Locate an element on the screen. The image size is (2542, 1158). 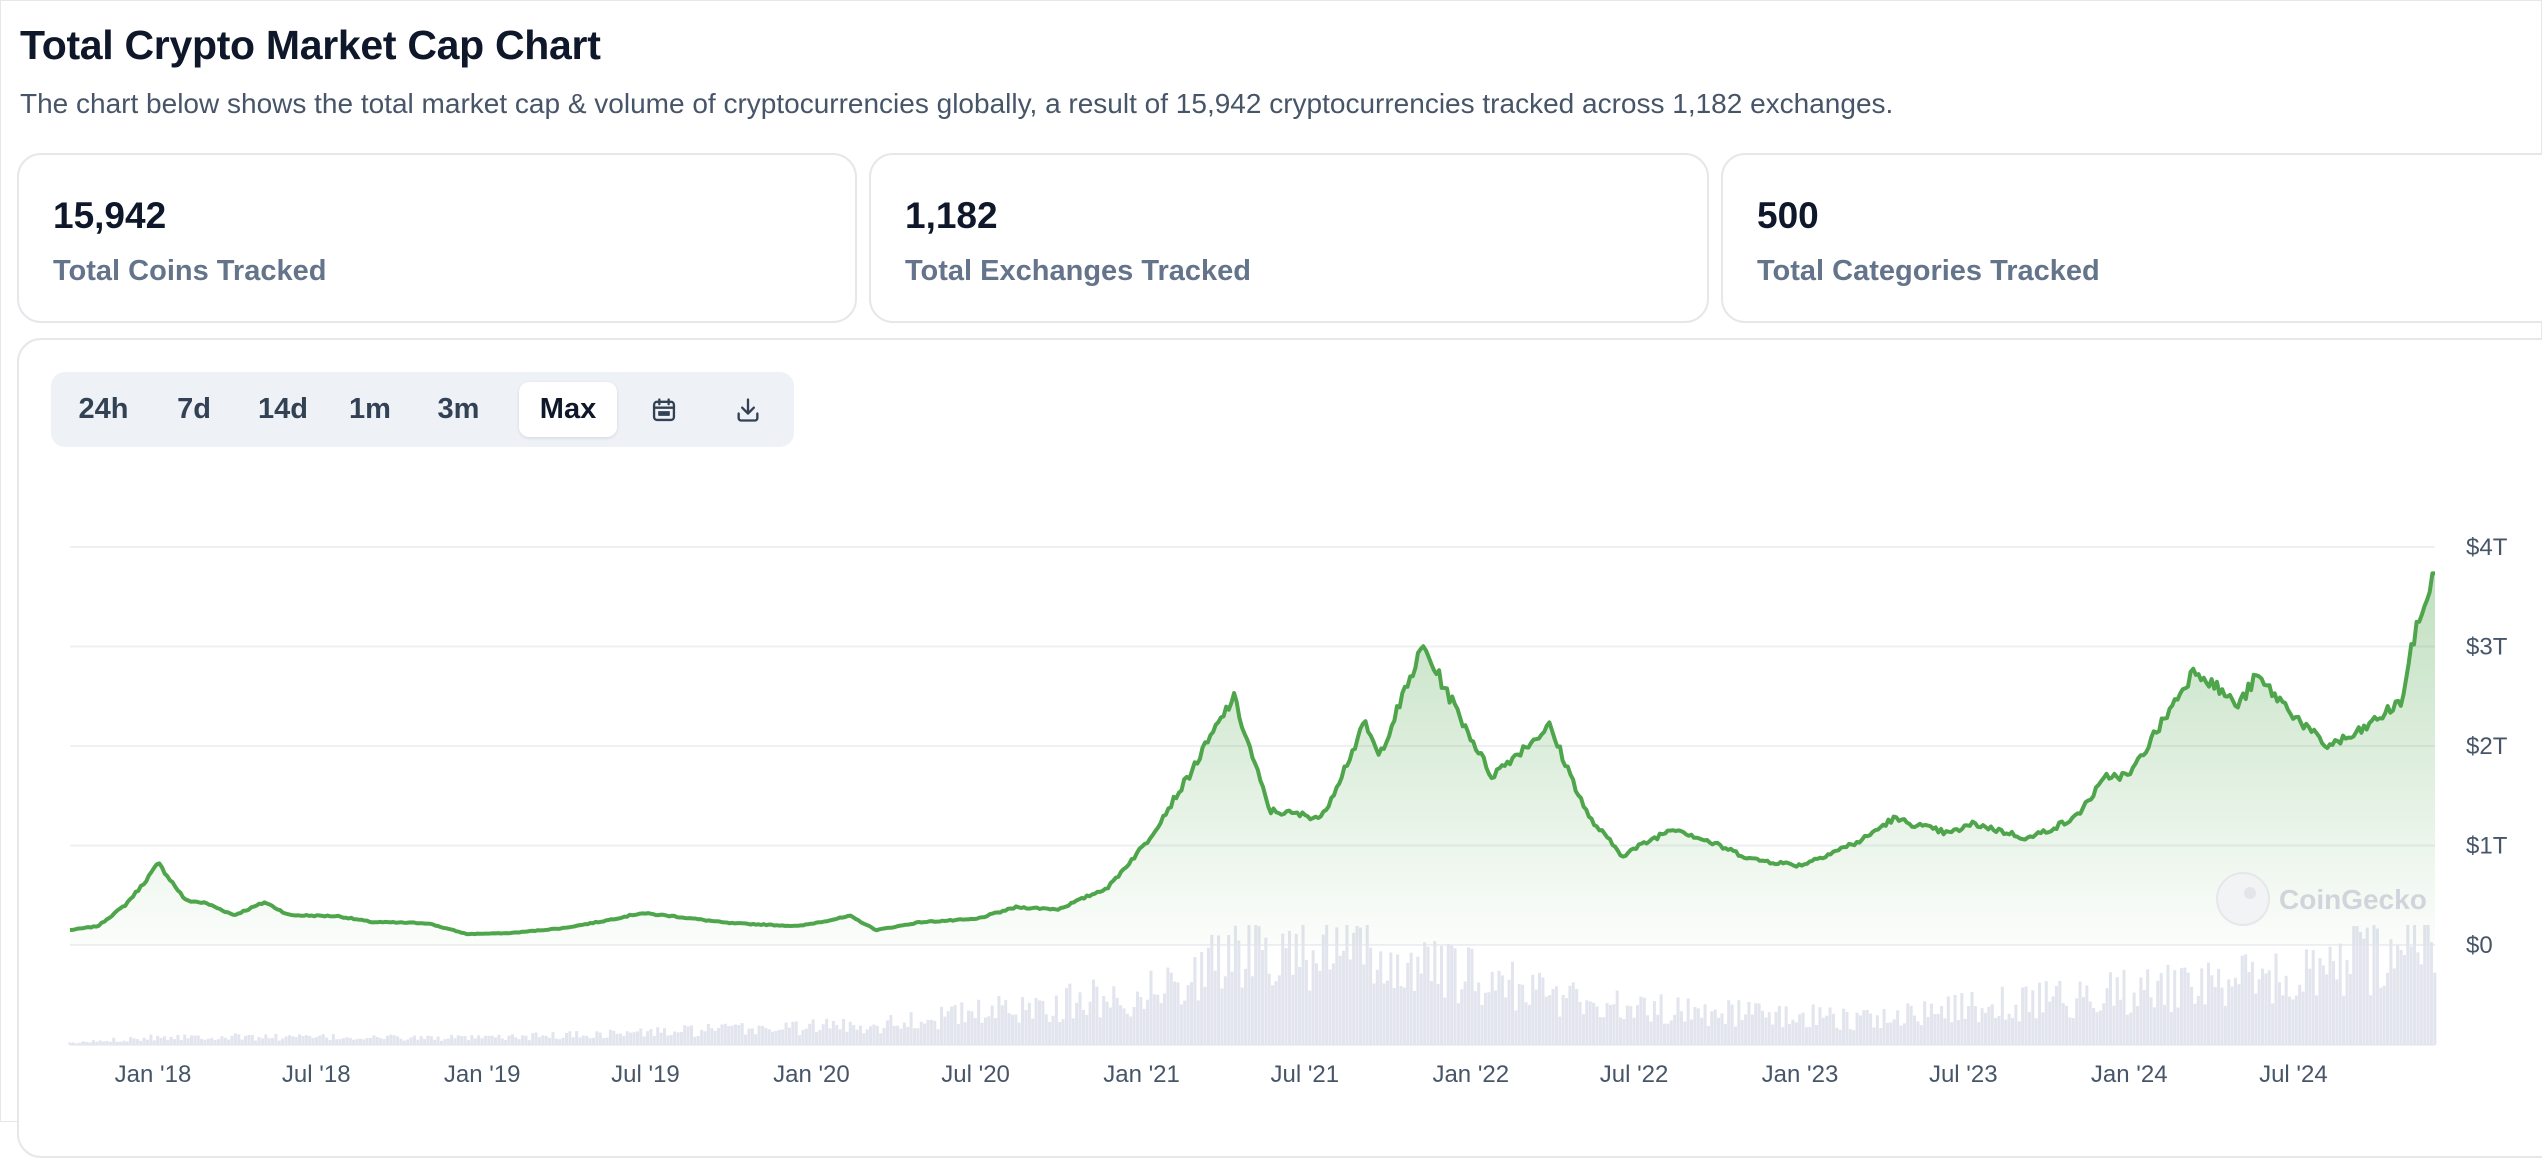
x-tick-label: Jan '24 is located at coordinates (2129, 1074).